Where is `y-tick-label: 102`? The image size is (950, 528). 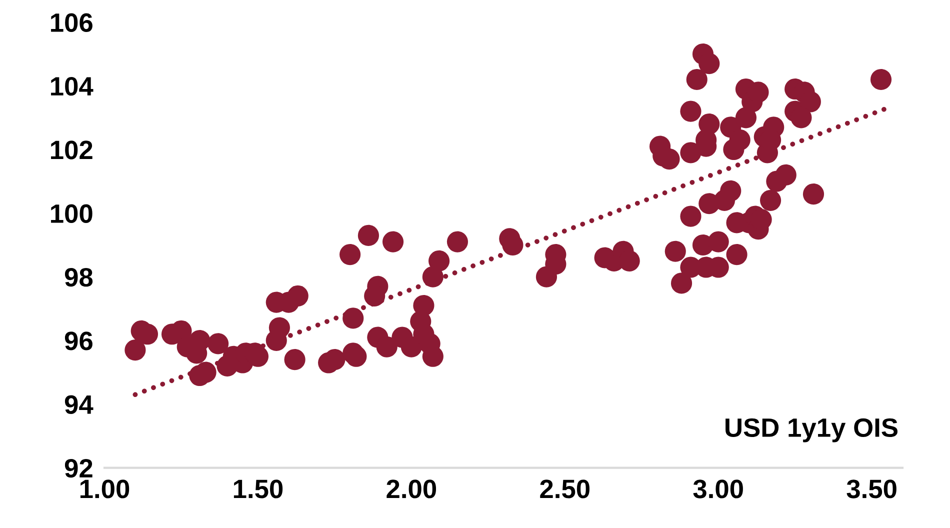
y-tick-label: 102 is located at coordinates (71, 150).